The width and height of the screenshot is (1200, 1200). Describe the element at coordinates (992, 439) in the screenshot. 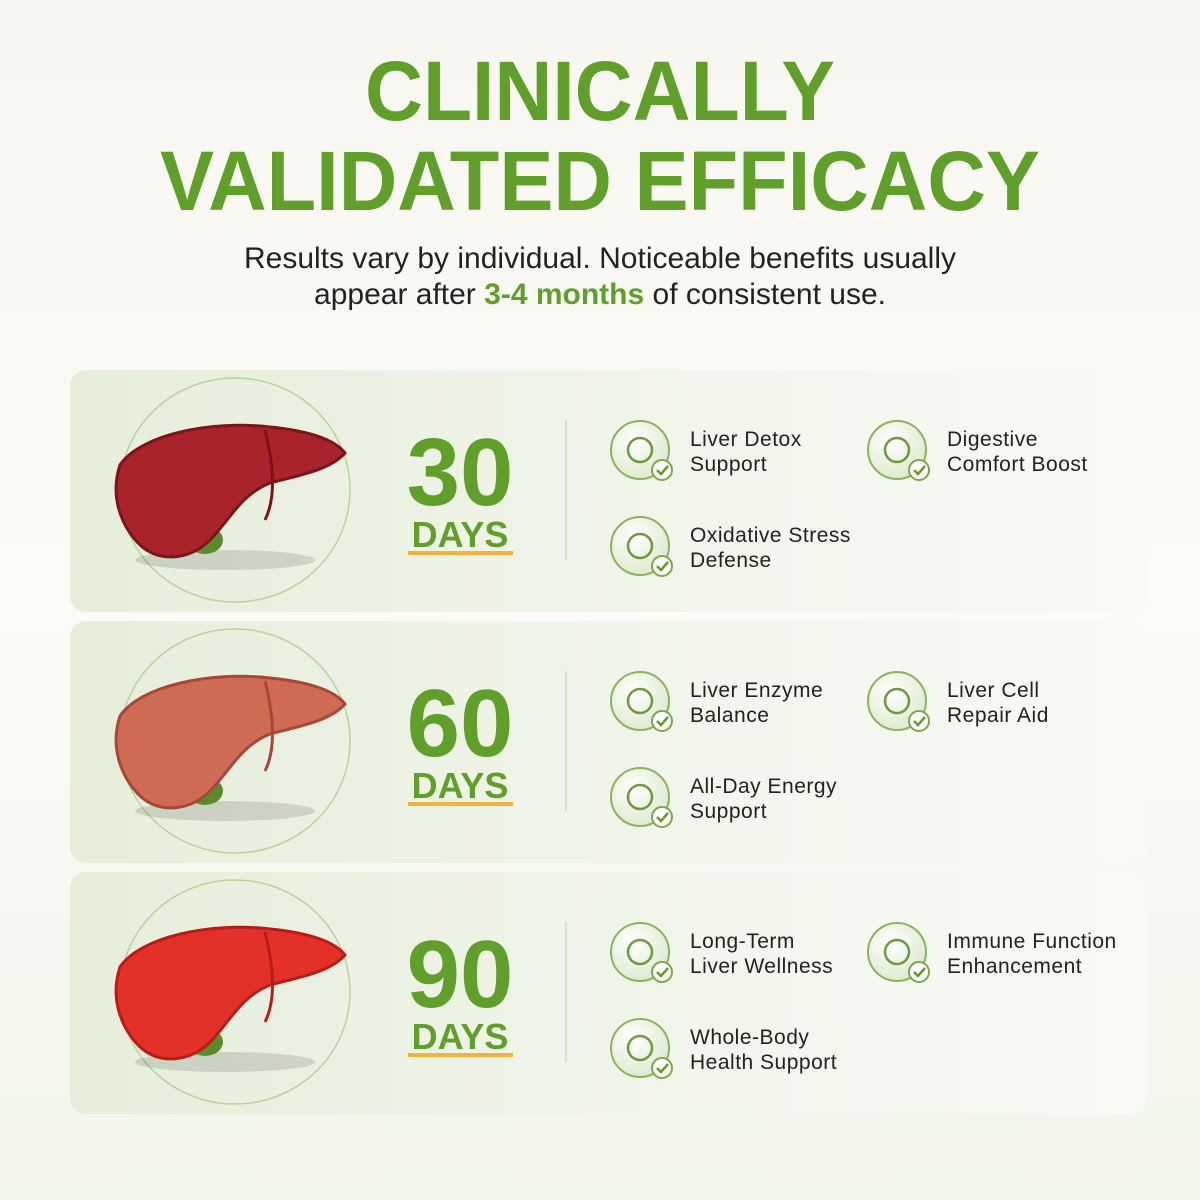

I see `benefit-label: Digestive` at that location.